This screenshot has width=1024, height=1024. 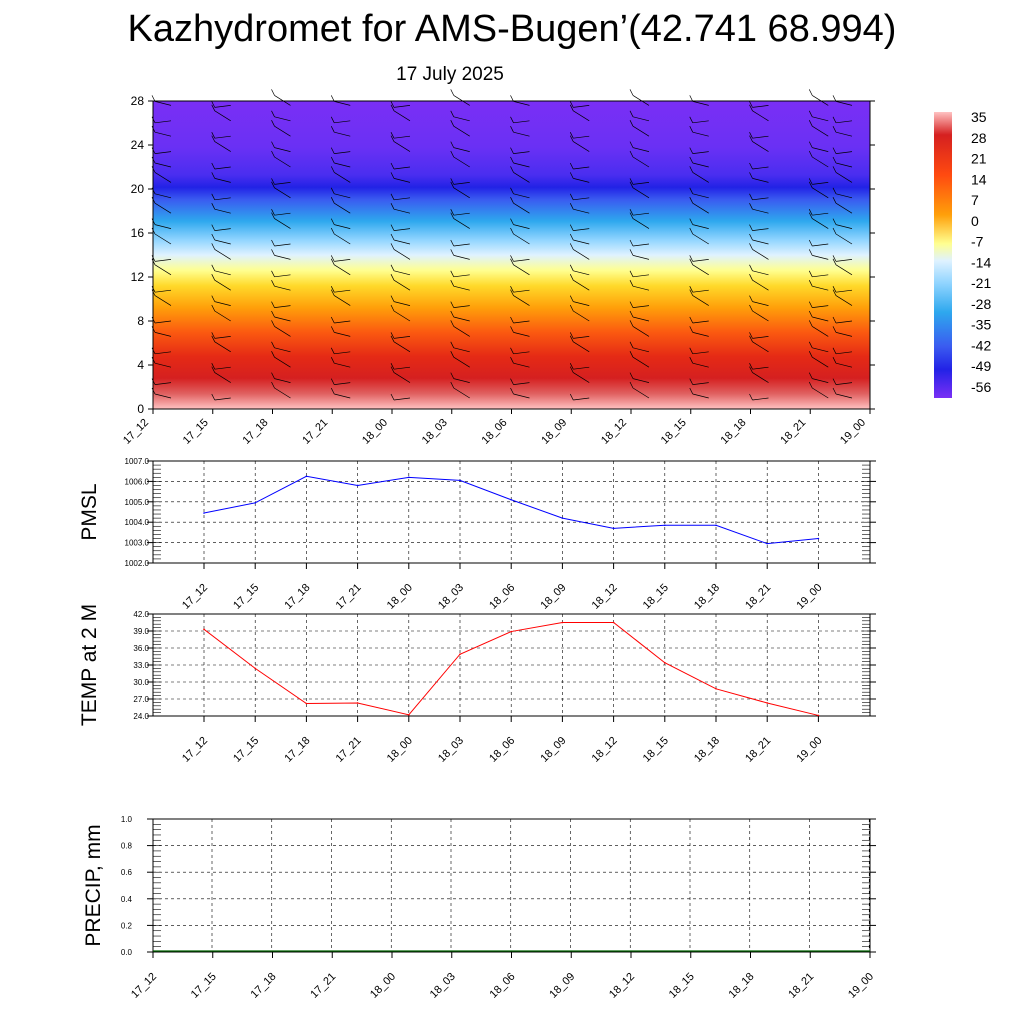 I want to click on y-tick-label: 20, so click(x=138, y=189).